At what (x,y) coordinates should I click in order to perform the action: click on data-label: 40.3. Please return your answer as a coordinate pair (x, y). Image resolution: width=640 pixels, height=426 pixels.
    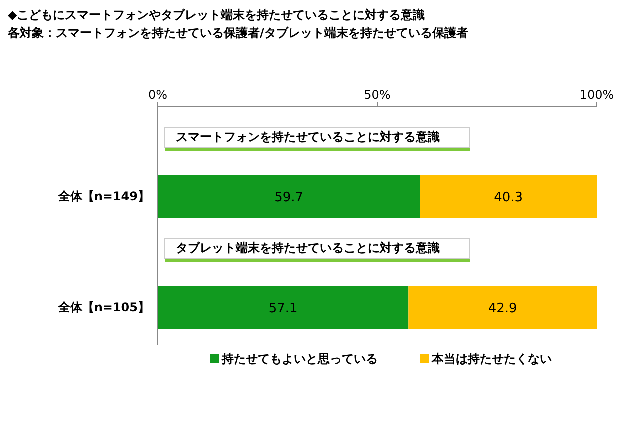
    Looking at the image, I should click on (509, 198).